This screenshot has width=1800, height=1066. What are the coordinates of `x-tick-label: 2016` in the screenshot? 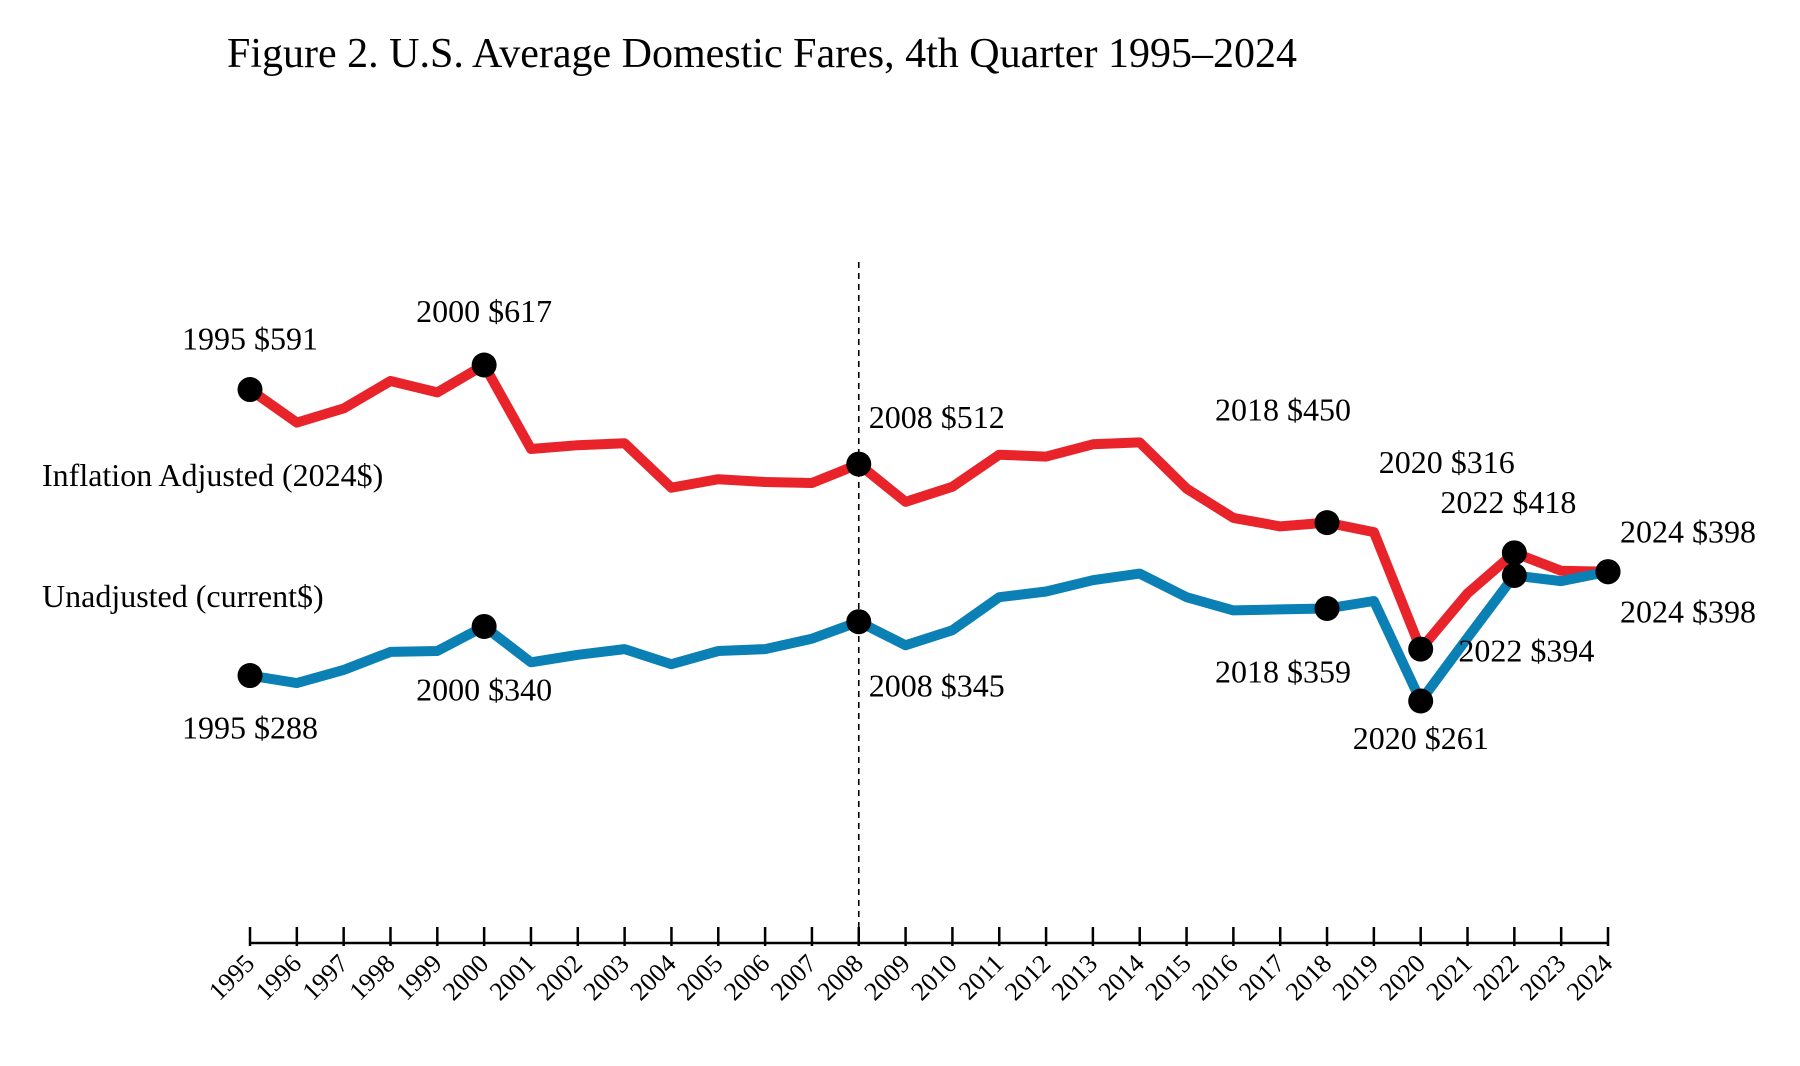 It's located at (1214, 977).